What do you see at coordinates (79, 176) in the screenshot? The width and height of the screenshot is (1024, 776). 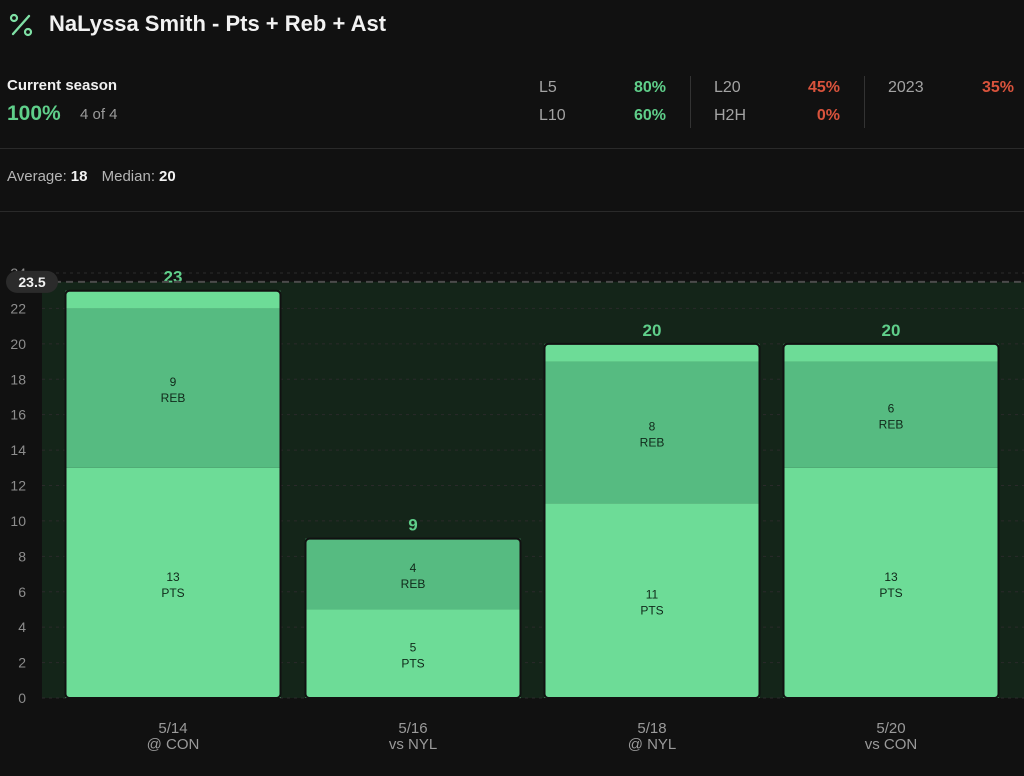 I see `average-value: 18` at bounding box center [79, 176].